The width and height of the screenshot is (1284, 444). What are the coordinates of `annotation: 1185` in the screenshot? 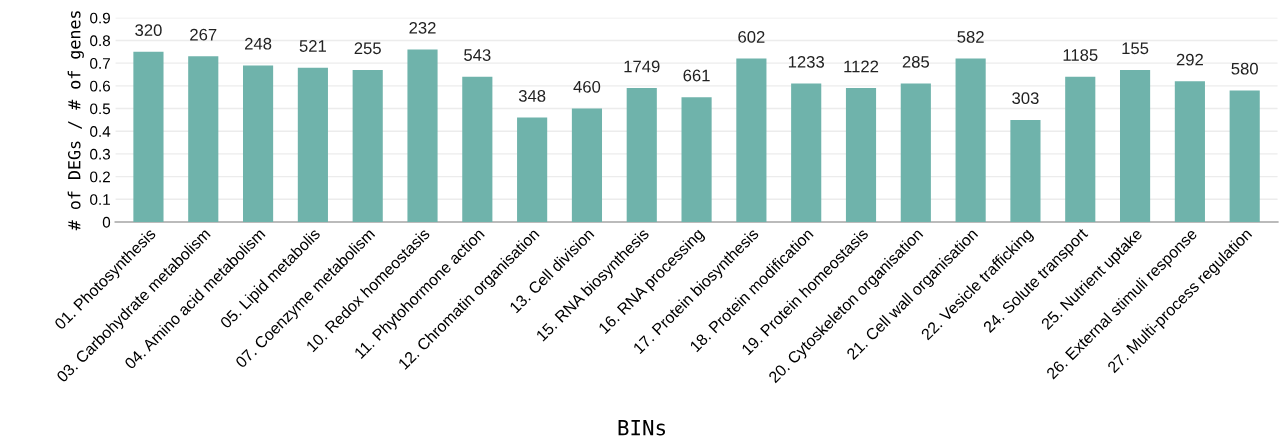 It's located at (1080, 55).